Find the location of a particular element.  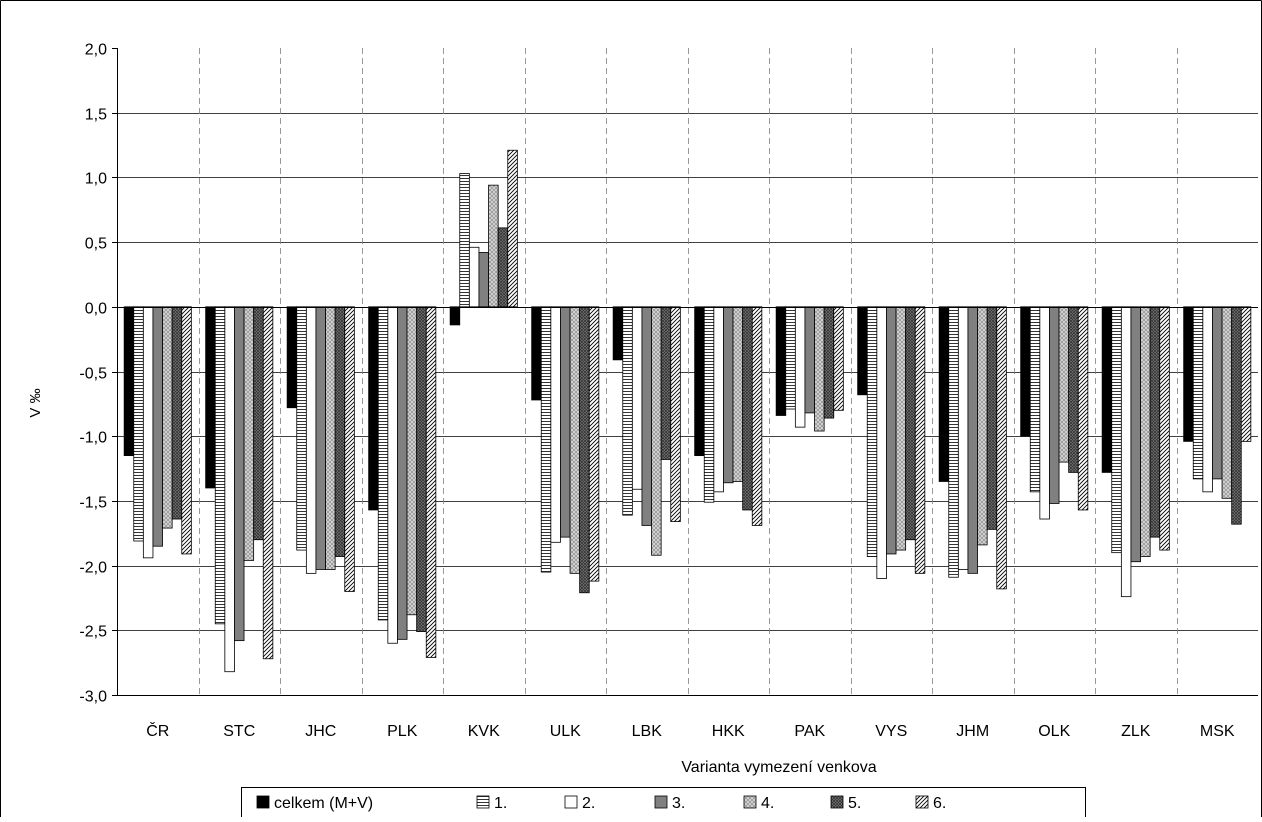

bar-čr-series-5 is located at coordinates (167, 417).